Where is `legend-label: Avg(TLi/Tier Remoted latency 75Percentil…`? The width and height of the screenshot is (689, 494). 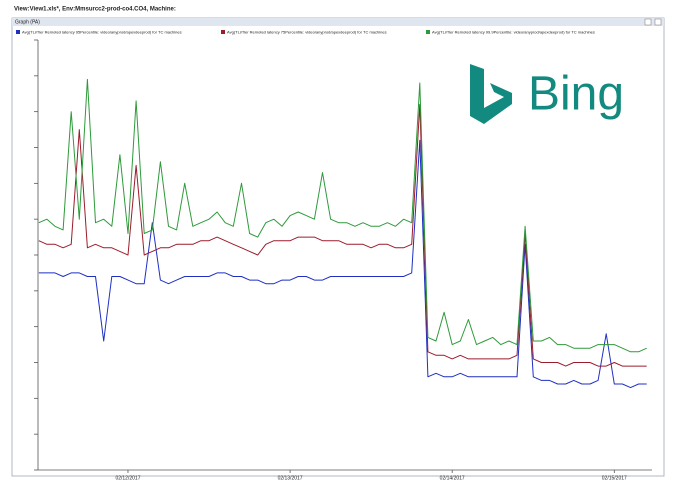 legend-label: Avg(TLi/Tier Remoted latency 75Percentil… is located at coordinates (307, 31).